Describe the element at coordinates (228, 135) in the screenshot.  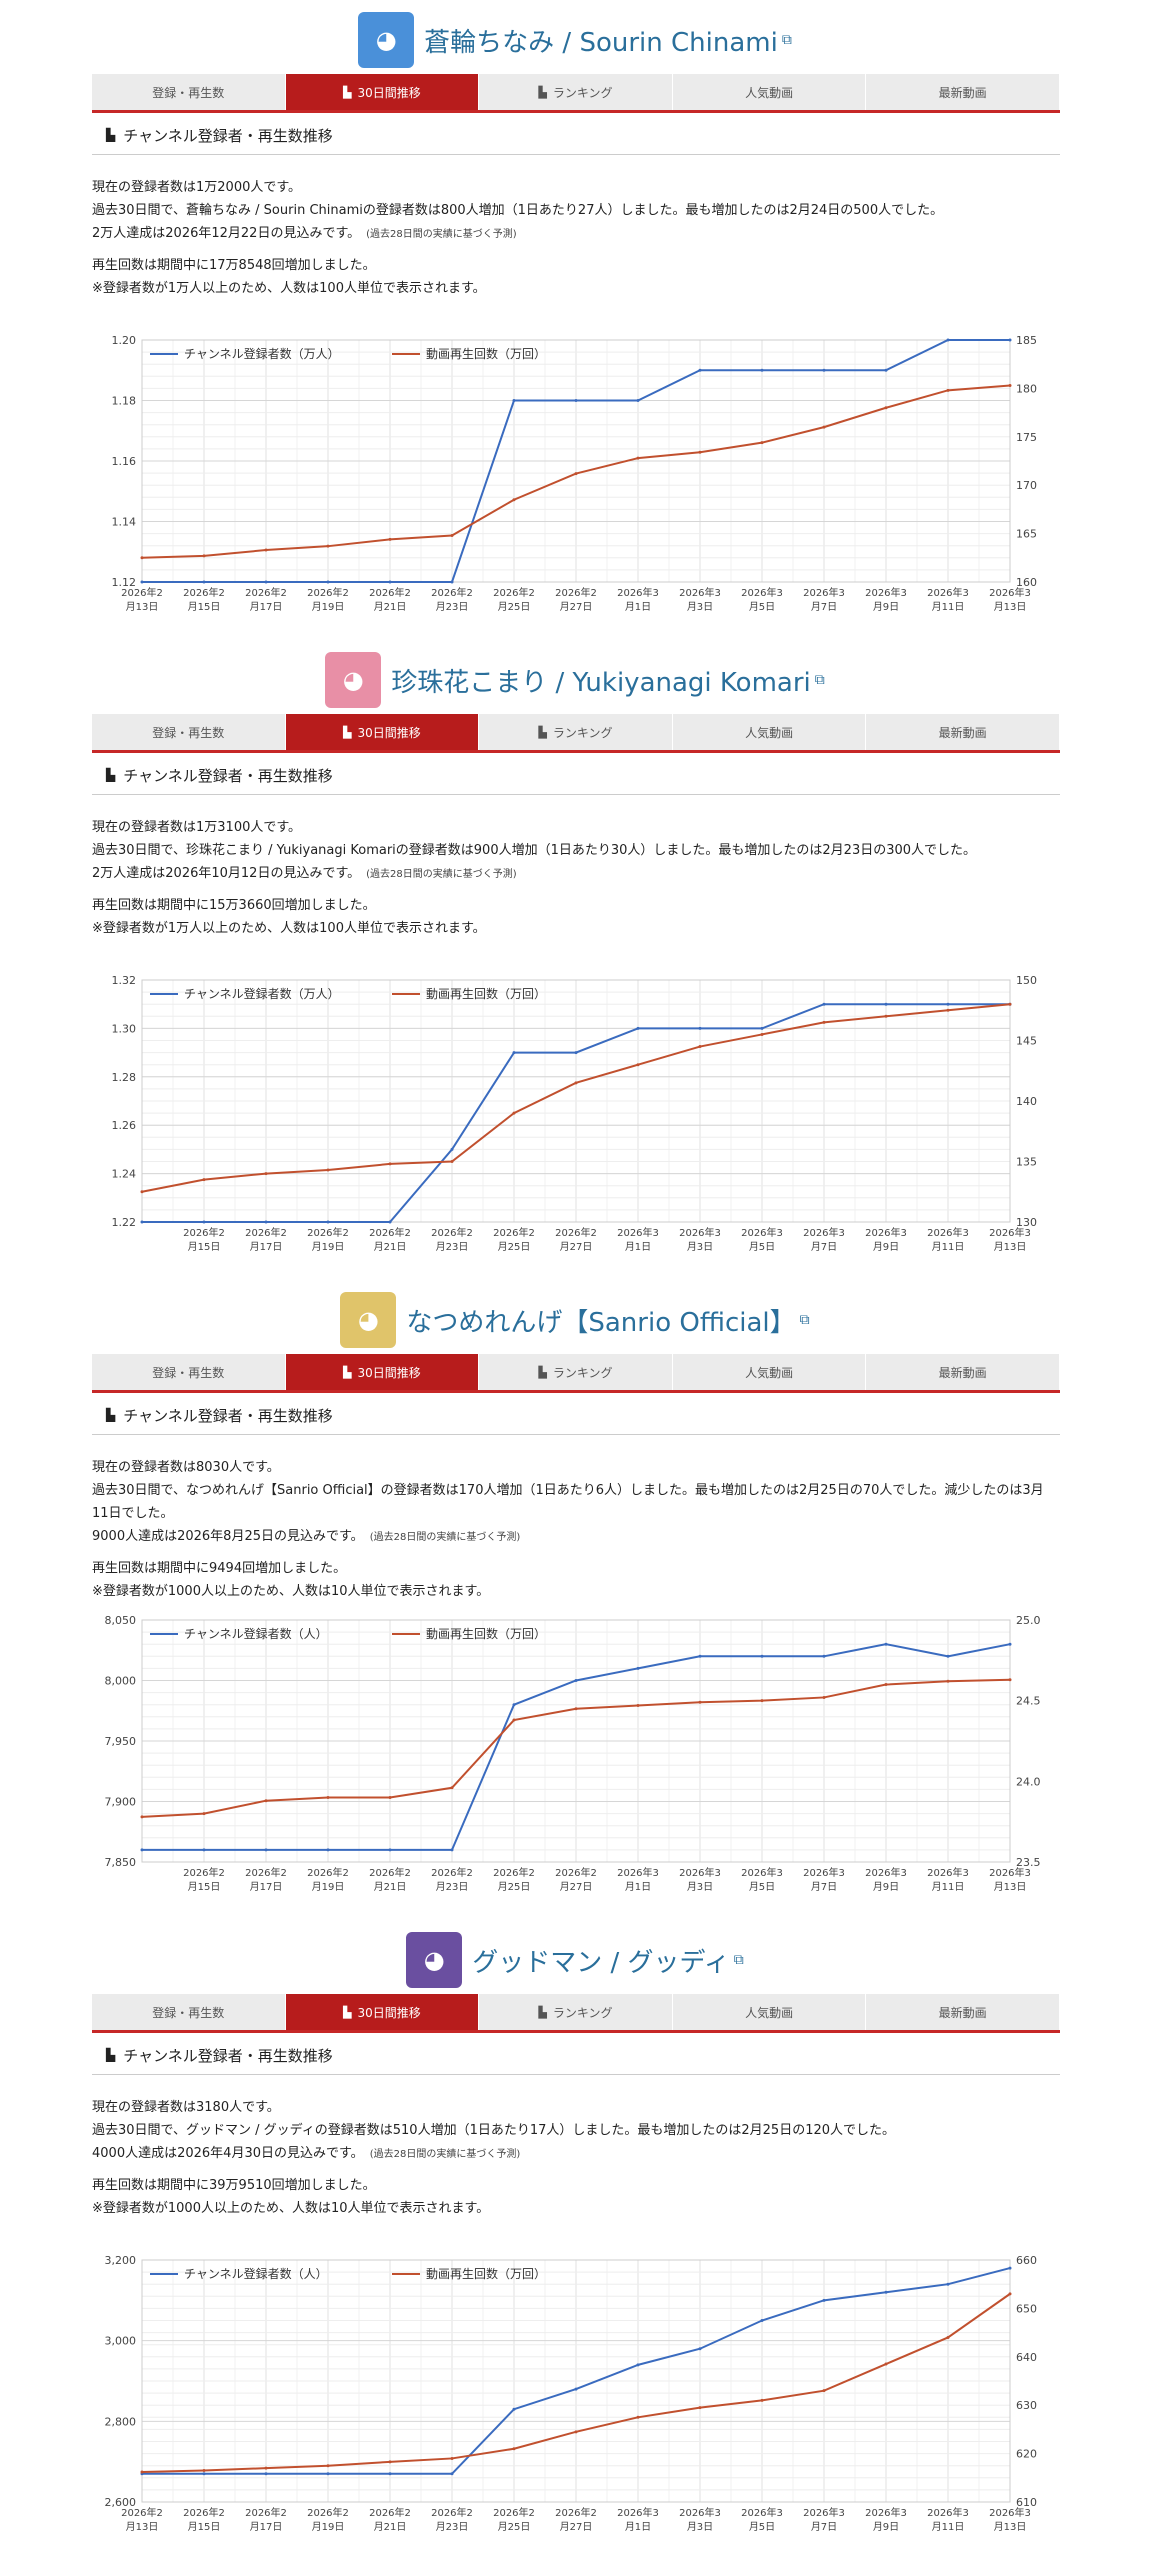
I see `section-heading-title: チャンネル登録者・再生数推移` at that location.